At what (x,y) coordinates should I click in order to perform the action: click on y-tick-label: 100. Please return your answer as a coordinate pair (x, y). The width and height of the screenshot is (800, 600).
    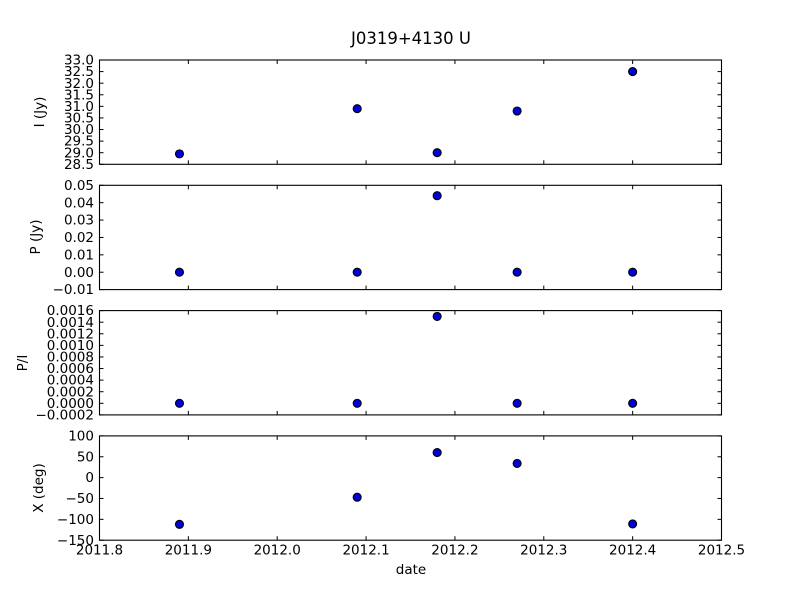
    Looking at the image, I should click on (81, 437).